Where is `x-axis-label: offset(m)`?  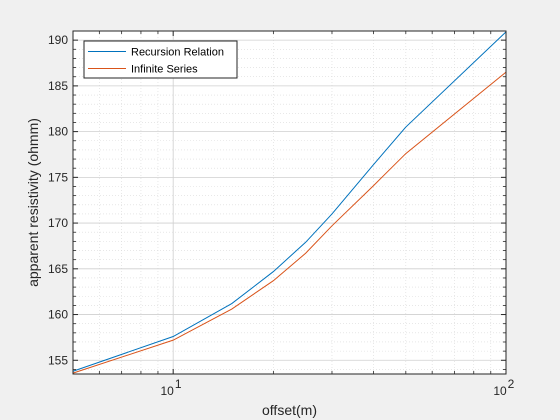 x-axis-label: offset(m) is located at coordinates (289, 410).